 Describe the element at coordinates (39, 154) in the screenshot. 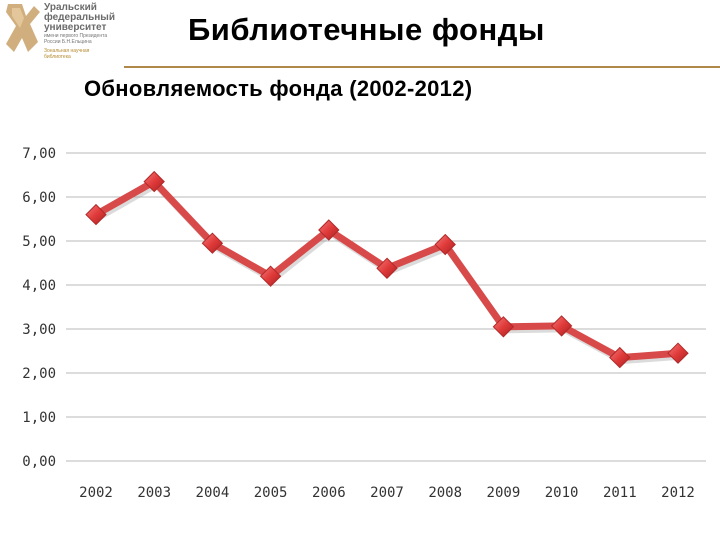

I see `y-tick-label: 7,00` at that location.